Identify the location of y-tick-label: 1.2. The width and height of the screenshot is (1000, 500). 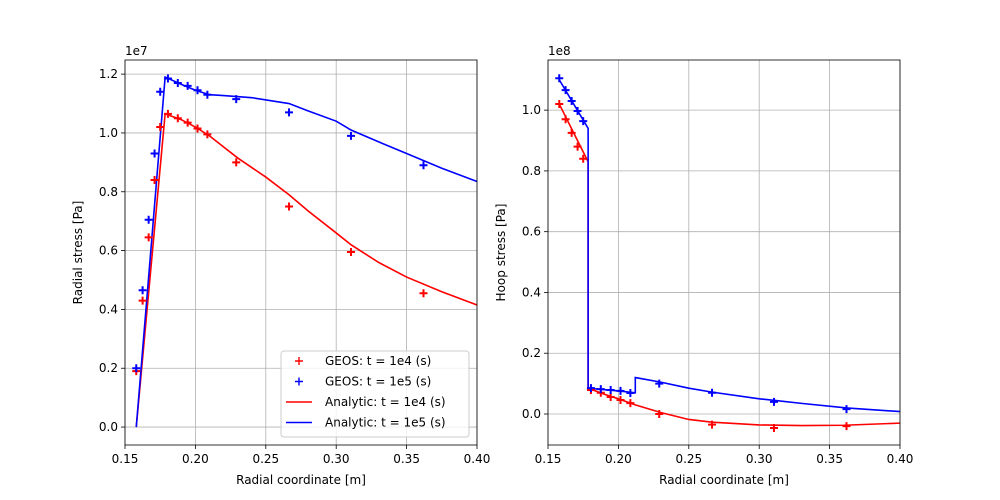
(108, 74).